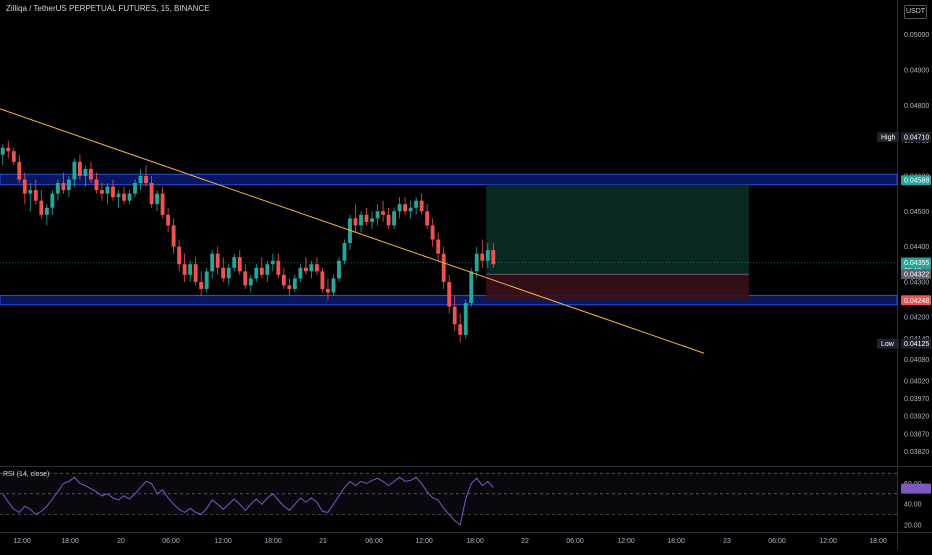 The width and height of the screenshot is (932, 555). I want to click on take-profit-area, so click(617, 229).